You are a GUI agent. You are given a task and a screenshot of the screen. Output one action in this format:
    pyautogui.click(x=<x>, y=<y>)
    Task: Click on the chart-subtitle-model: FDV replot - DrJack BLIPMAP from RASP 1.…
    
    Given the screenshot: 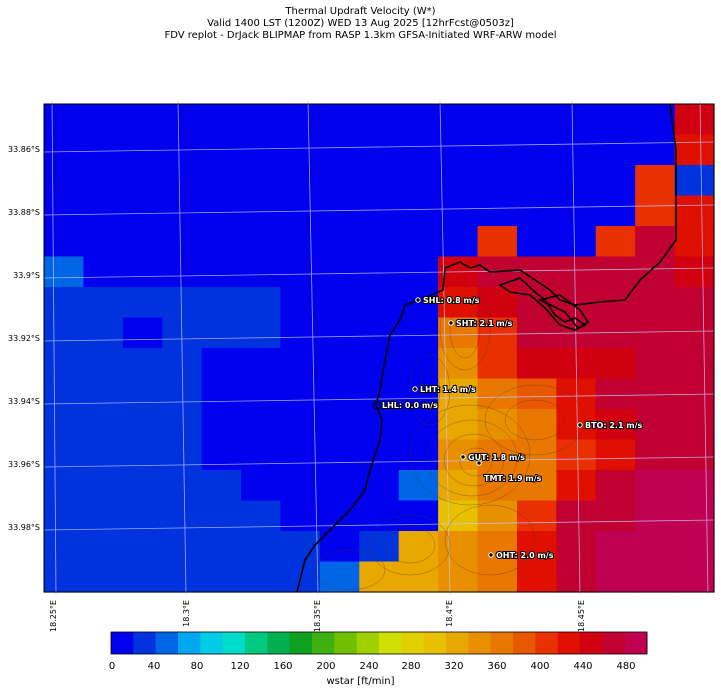 What is the action you would take?
    pyautogui.click(x=360, y=35)
    